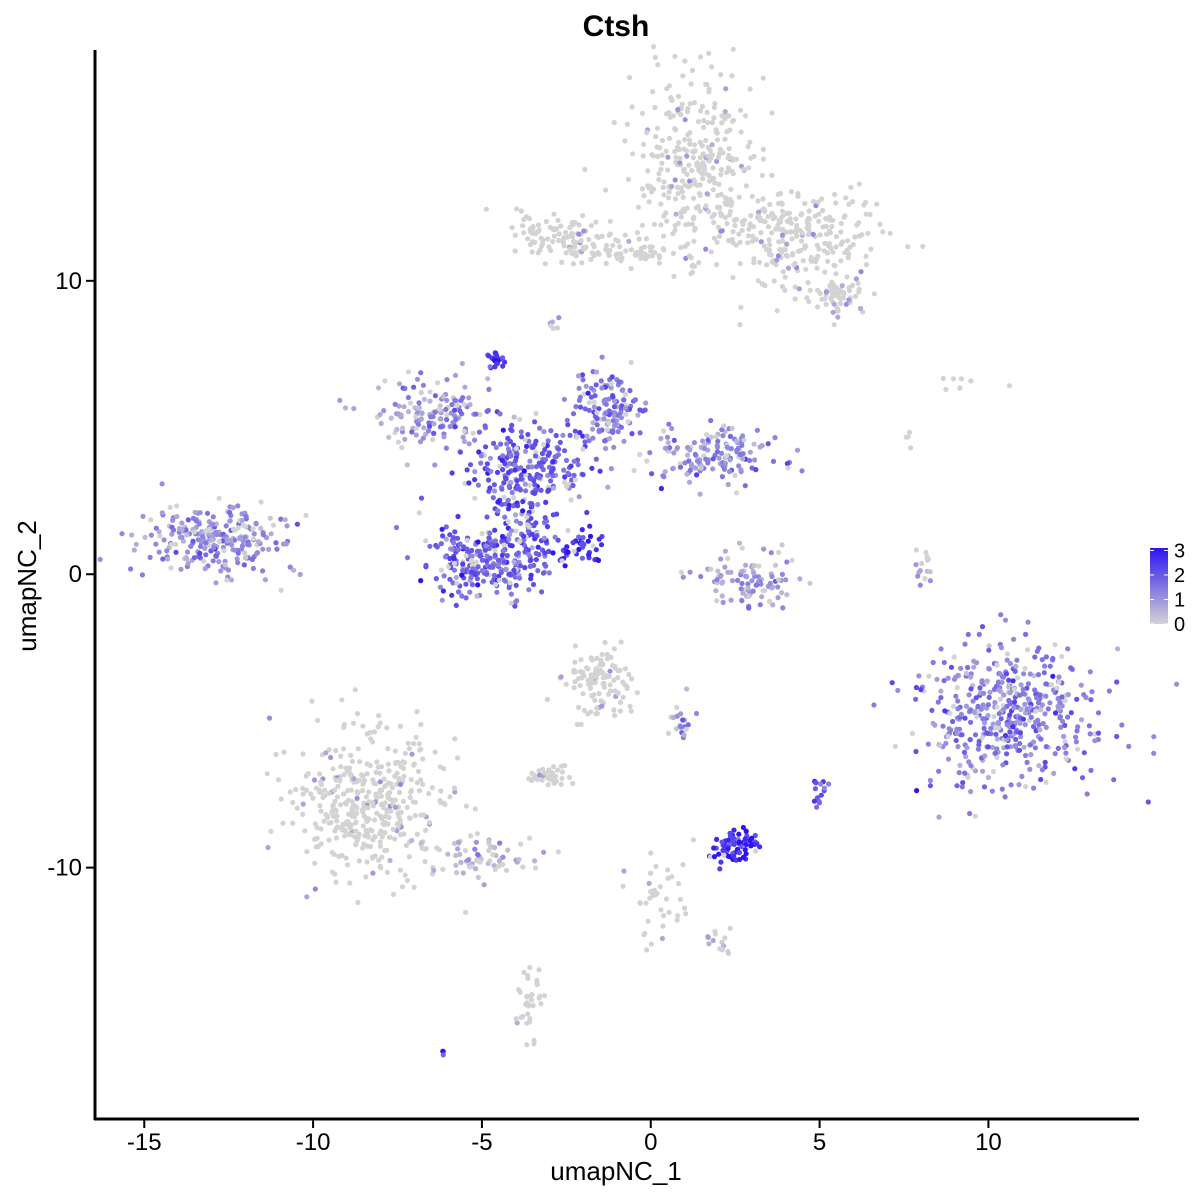 The height and width of the screenshot is (1200, 1200). I want to click on x-tick-label: 10, so click(988, 1142).